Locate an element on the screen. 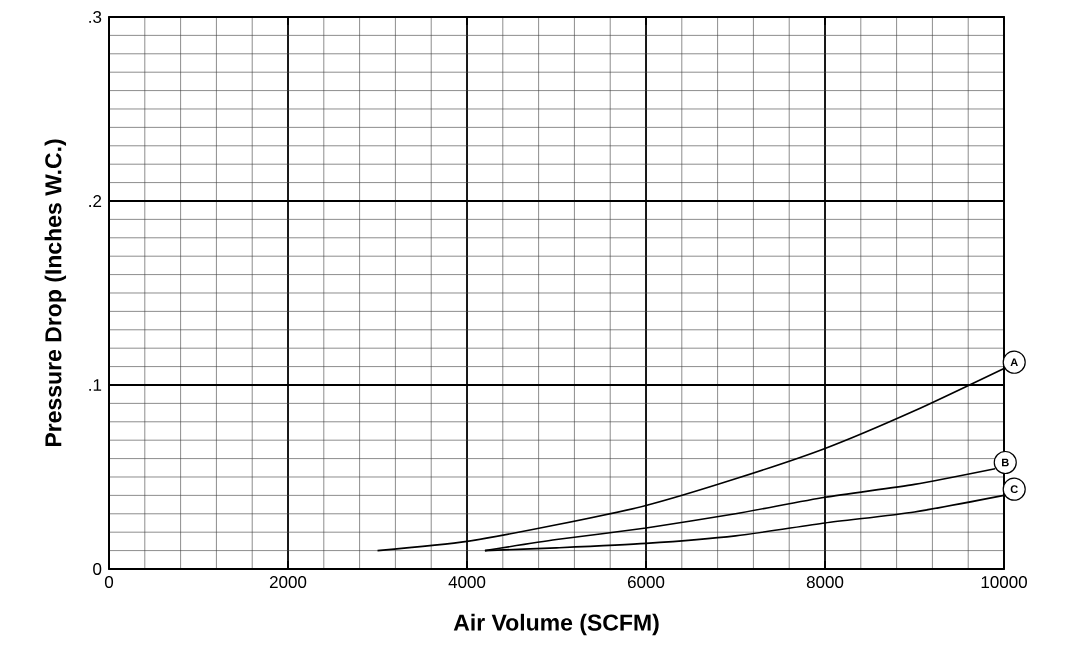 The image size is (1068, 662). legend-label: C is located at coordinates (1014, 489).